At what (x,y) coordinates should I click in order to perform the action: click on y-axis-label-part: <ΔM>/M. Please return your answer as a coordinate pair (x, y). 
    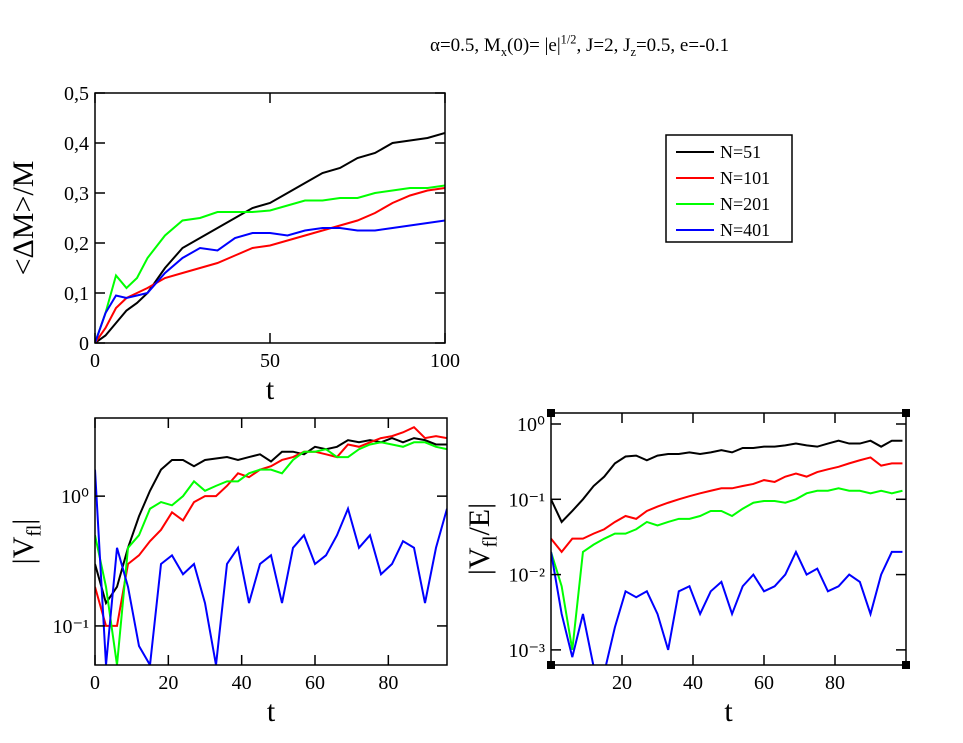
    Looking at the image, I should click on (23, 218).